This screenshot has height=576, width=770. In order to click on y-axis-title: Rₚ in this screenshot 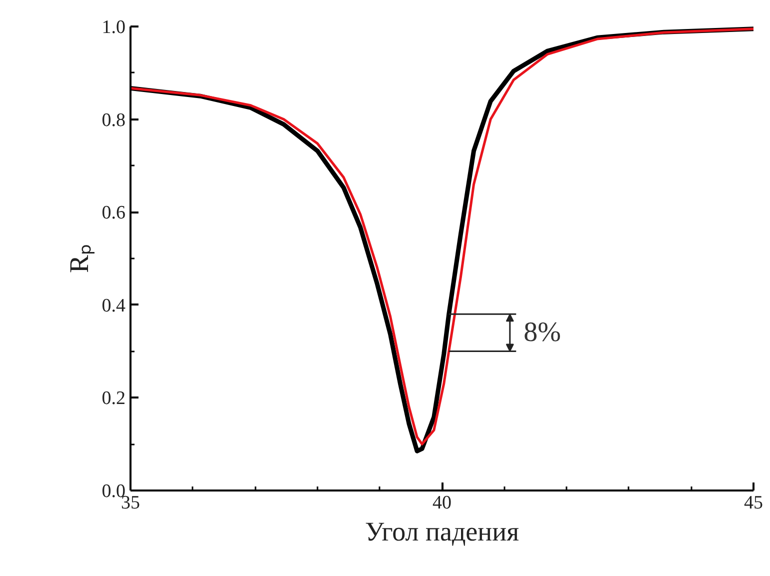, I will do `click(79, 259)`.